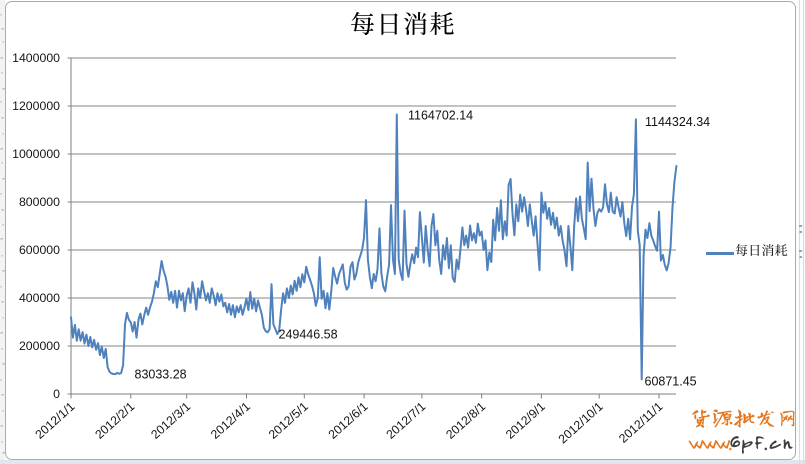 The width and height of the screenshot is (805, 464). I want to click on svg-text: 800000, so click(39, 202).